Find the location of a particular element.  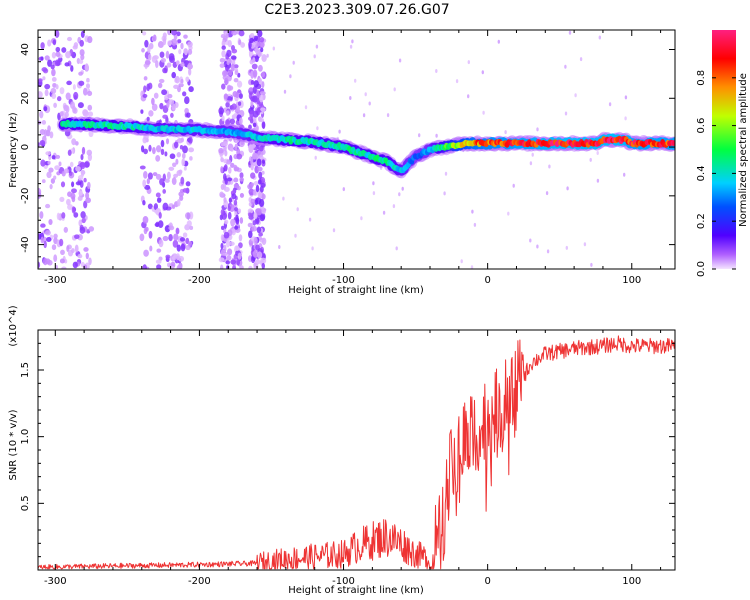

snr-xtick-label: -200 is located at coordinates (199, 581).